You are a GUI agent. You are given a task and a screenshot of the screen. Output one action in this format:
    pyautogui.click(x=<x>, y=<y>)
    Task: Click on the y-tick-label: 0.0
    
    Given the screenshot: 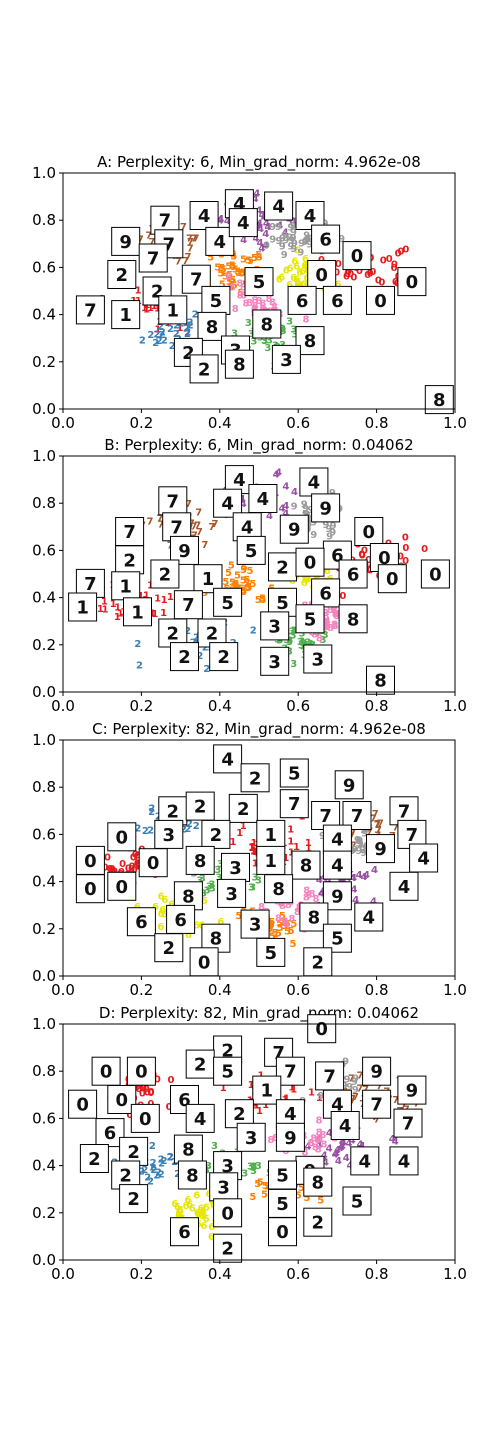 What is the action you would take?
    pyautogui.click(x=44, y=976)
    